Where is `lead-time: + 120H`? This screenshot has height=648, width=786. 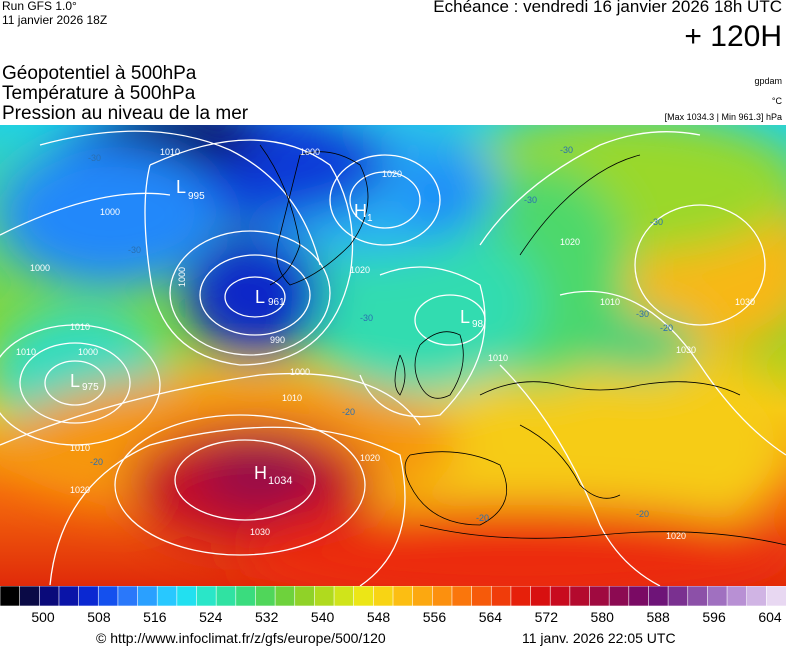
lead-time: + 120H is located at coordinates (733, 36).